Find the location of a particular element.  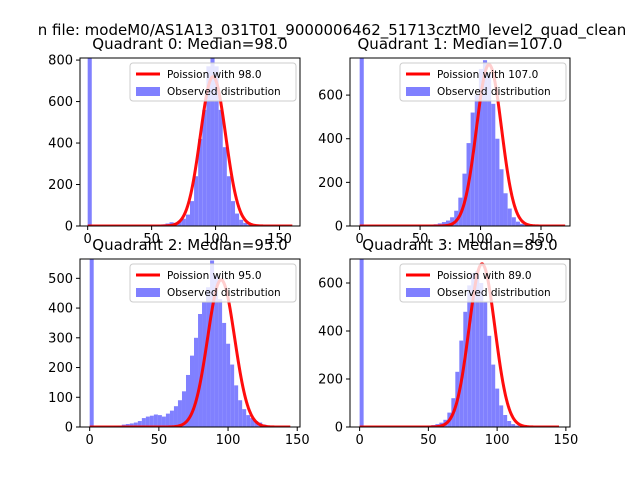

legend-poisson-label: Poission with 89.0 is located at coordinates (484, 276).